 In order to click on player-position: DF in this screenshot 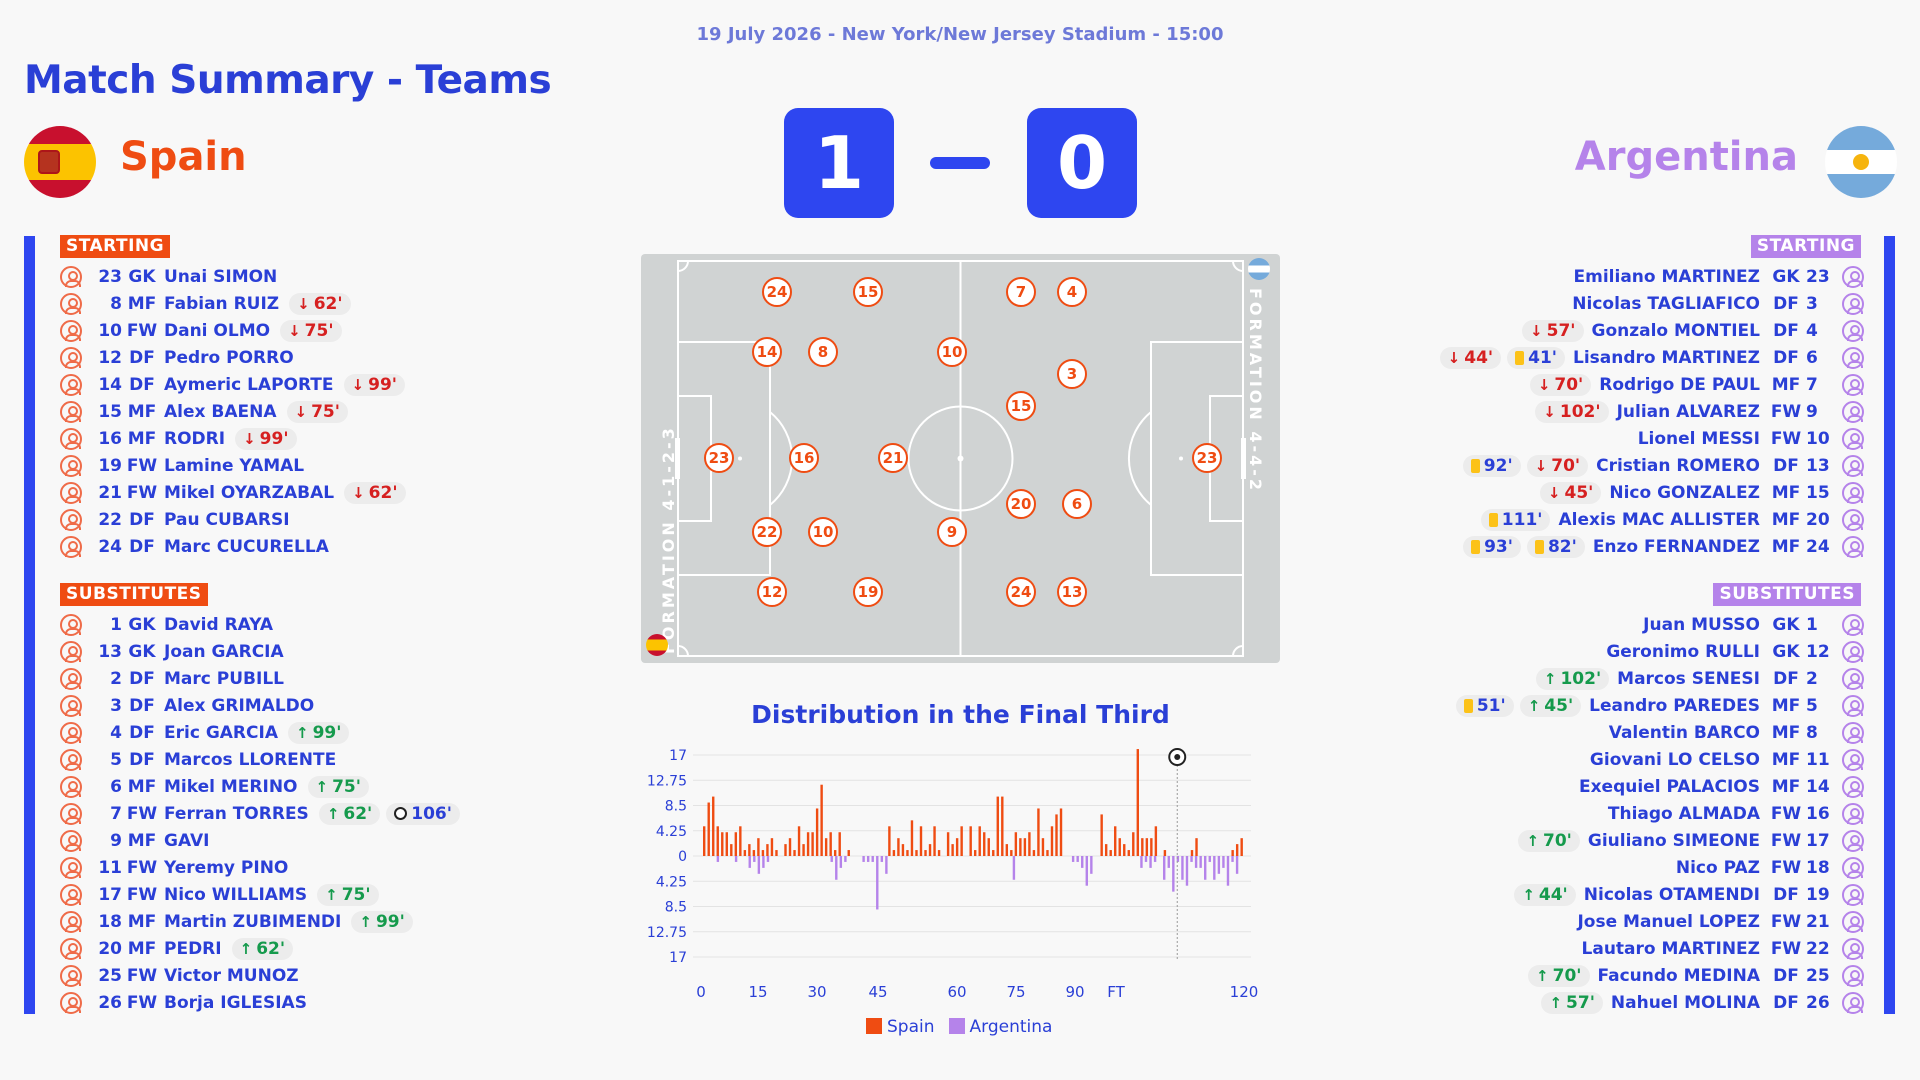, I will do `click(142, 546)`.